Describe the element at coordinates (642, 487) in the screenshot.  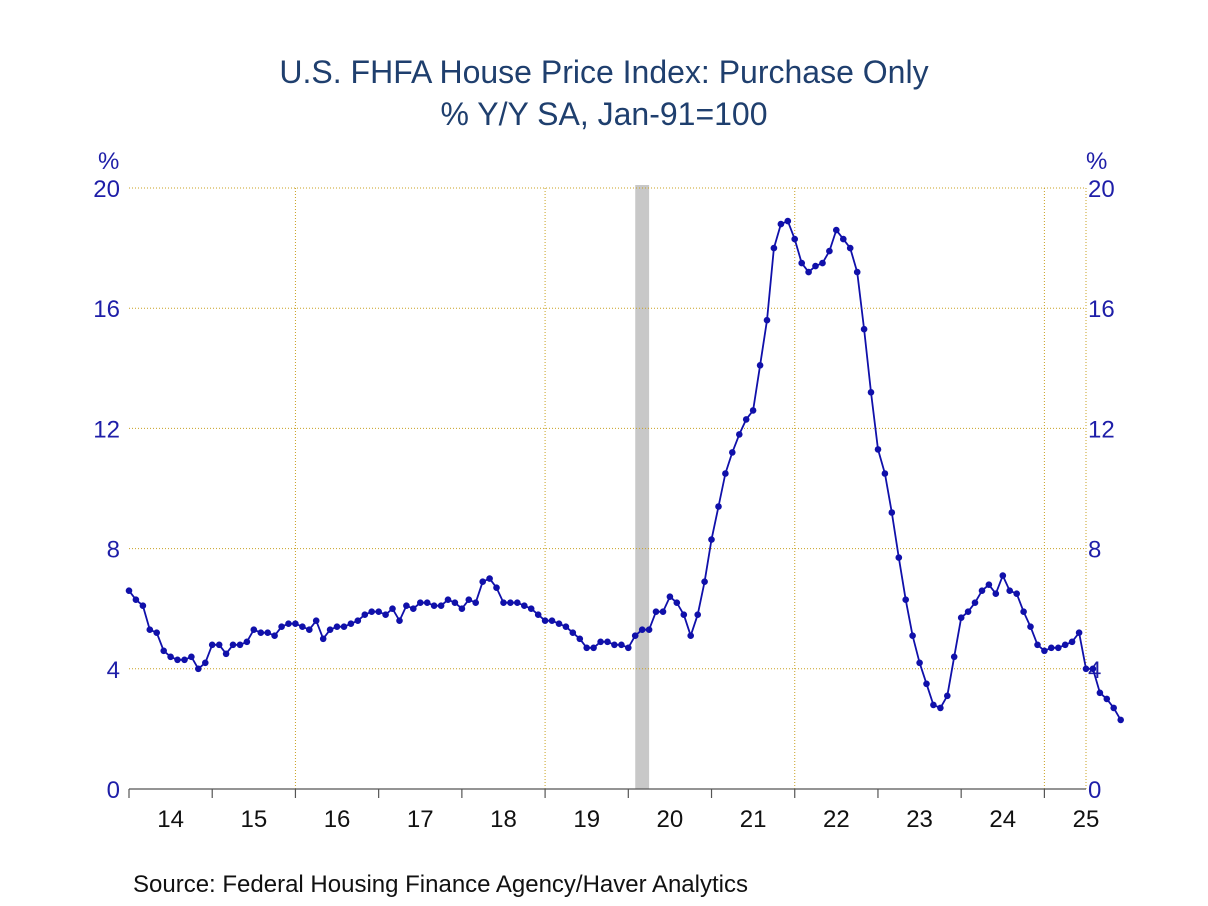
I see `recession-band` at that location.